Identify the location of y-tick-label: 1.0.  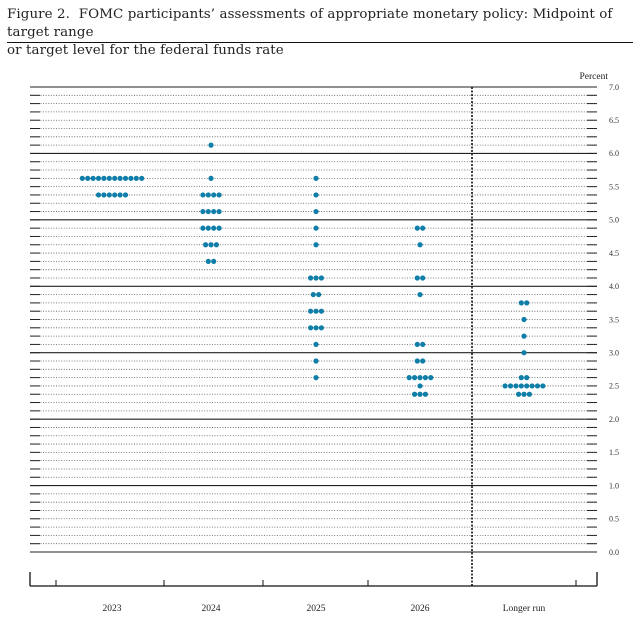
(614, 485).